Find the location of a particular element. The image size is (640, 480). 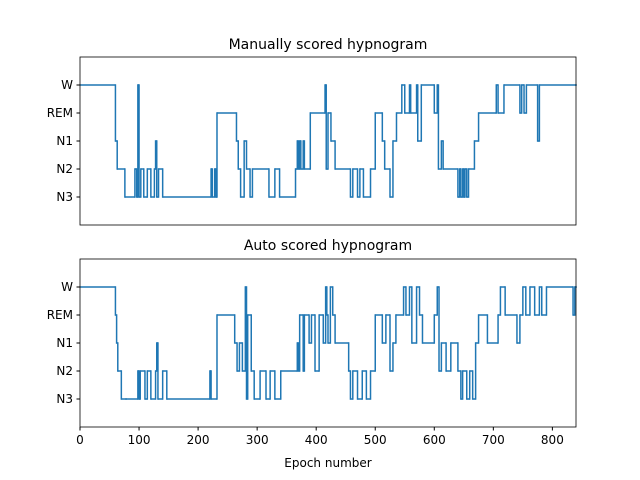

x-tick-label: 500 is located at coordinates (375, 440).